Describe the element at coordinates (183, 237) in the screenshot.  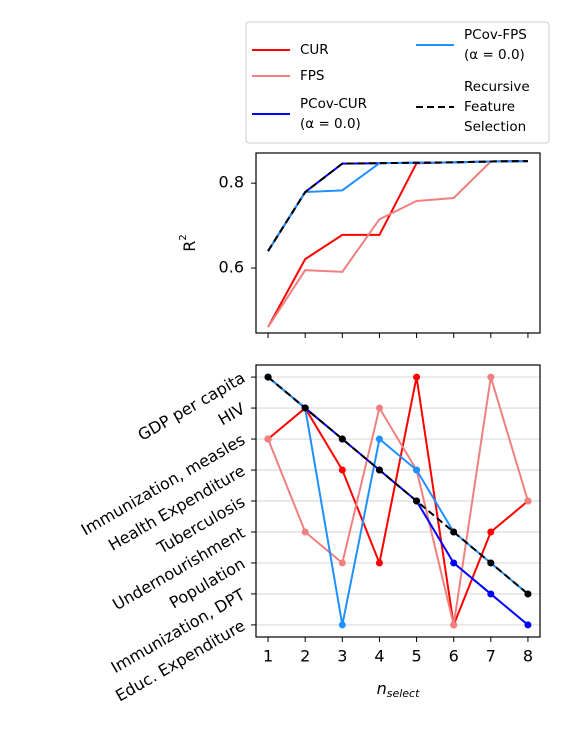
I see `y-label-superscript: 2` at that location.